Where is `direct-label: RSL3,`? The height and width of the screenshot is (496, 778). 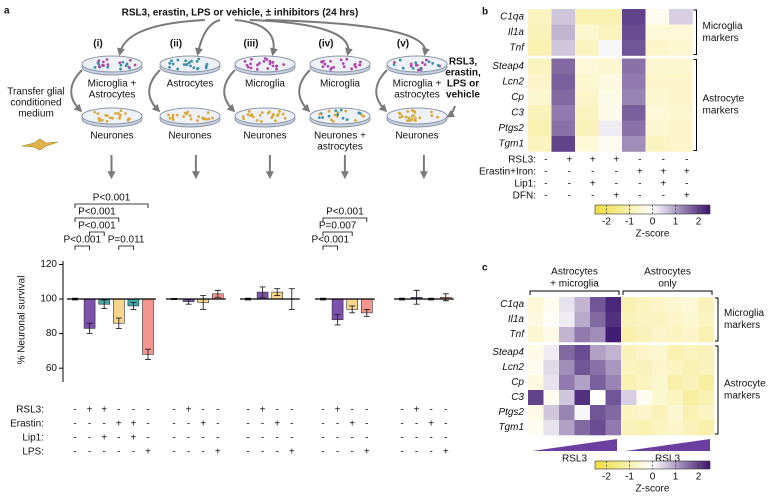 direct-label: RSL3, is located at coordinates (463, 62).